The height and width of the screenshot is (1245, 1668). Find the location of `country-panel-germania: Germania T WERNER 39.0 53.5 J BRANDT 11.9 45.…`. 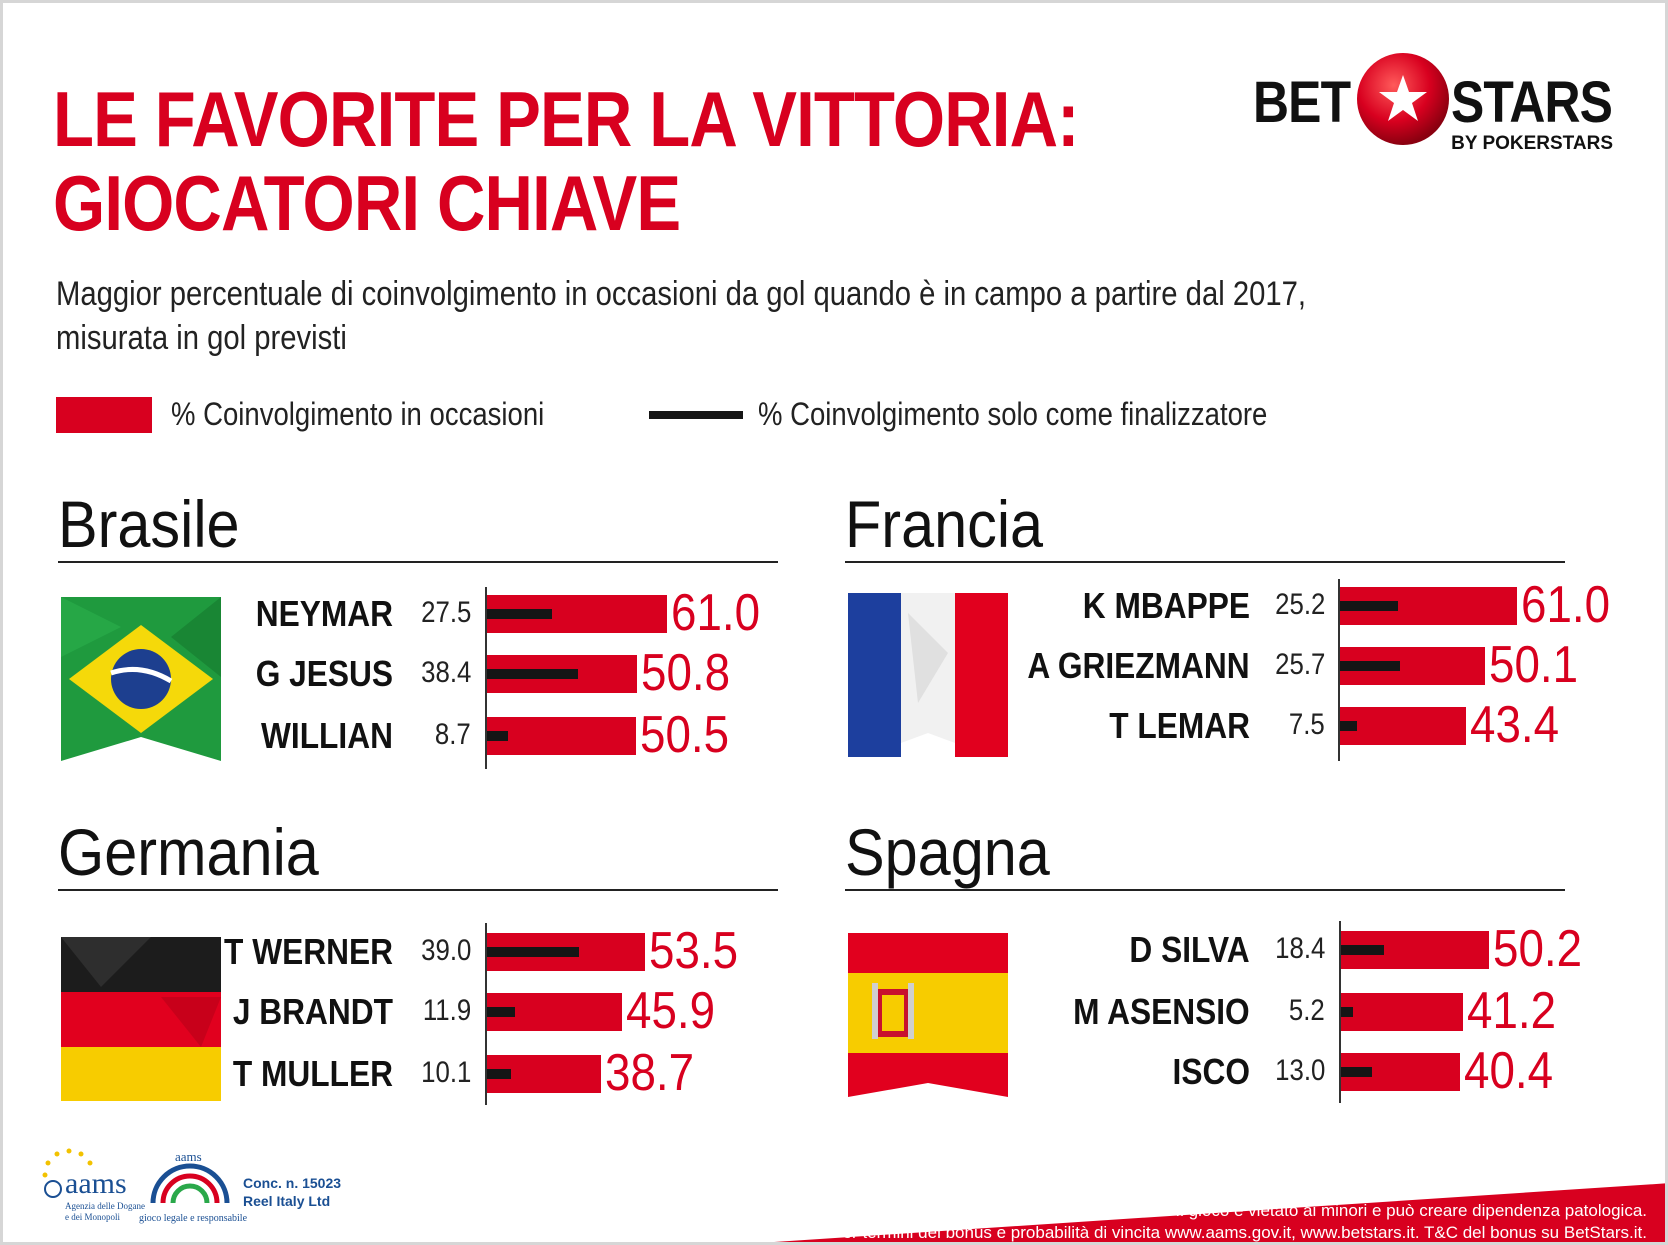

country-panel-germania: Germania T WERNER 39.0 53.5 J BRANDT 11.9 45.… is located at coordinates (418, 985).